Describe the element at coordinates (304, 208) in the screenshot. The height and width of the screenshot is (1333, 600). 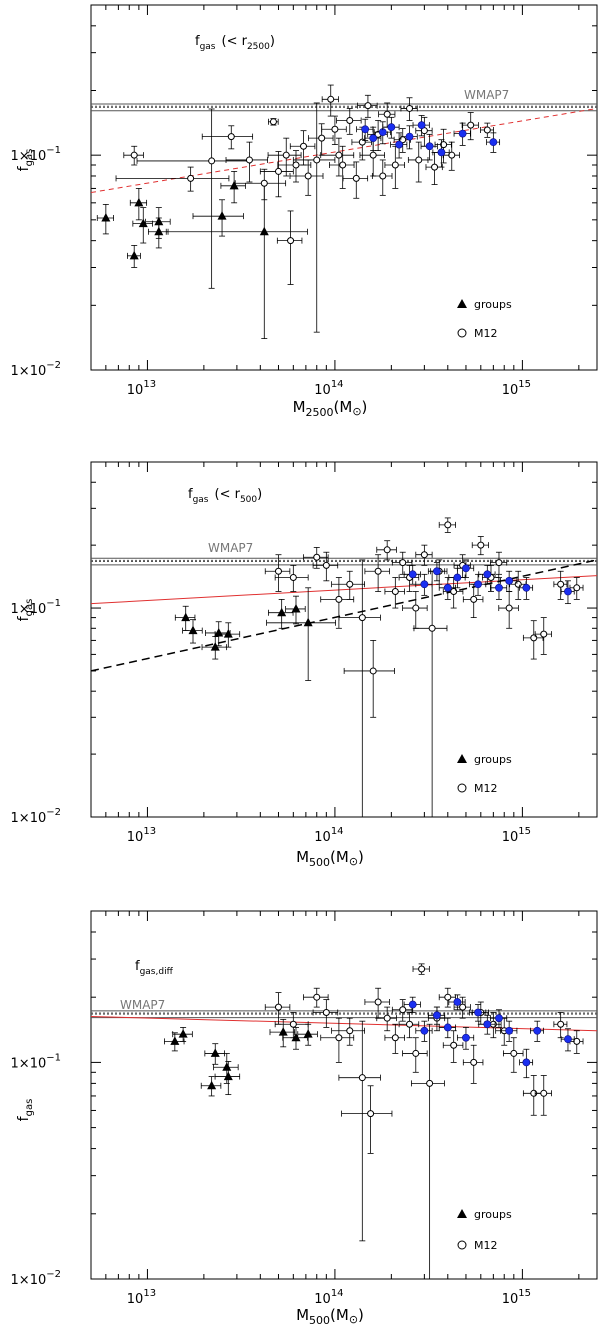
I see `series-M12` at that location.